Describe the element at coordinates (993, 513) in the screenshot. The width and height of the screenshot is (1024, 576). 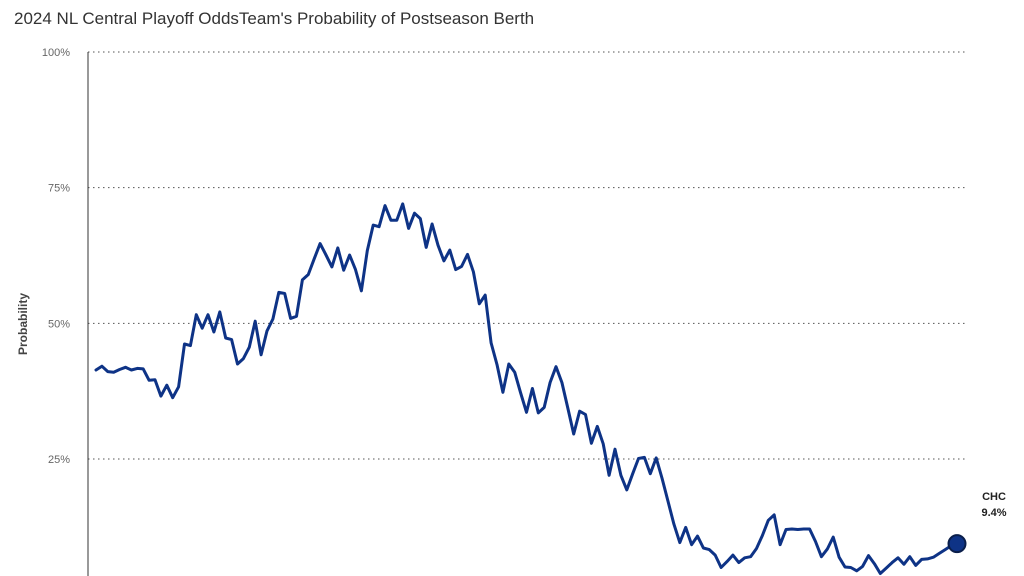
I see `series-end-value-label: 9.4%` at that location.